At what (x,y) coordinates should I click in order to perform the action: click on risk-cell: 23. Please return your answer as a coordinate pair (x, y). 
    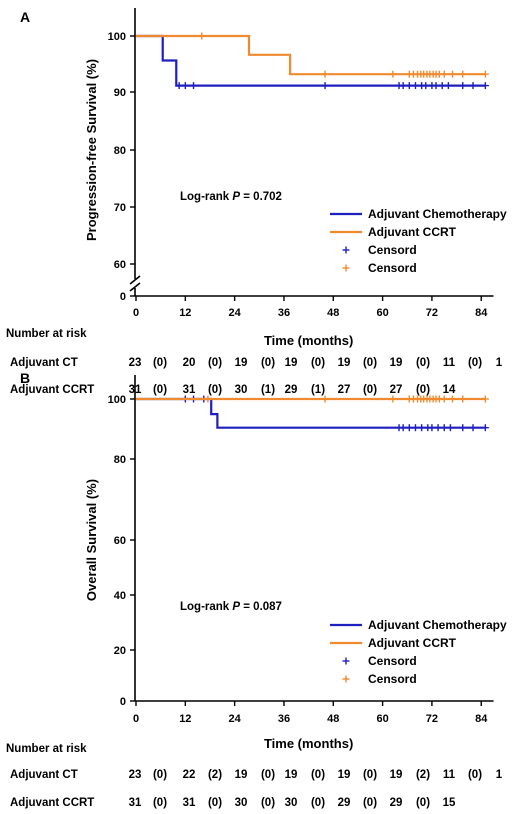
    Looking at the image, I should click on (135, 363).